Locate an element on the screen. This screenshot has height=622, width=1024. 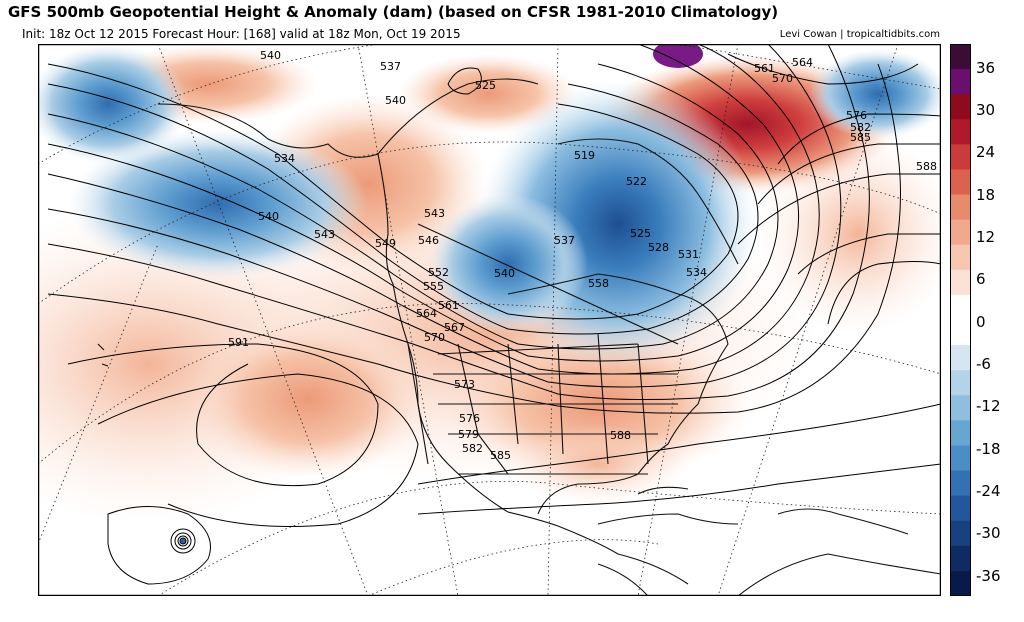
colorbar-label: 30 is located at coordinates (986, 110).